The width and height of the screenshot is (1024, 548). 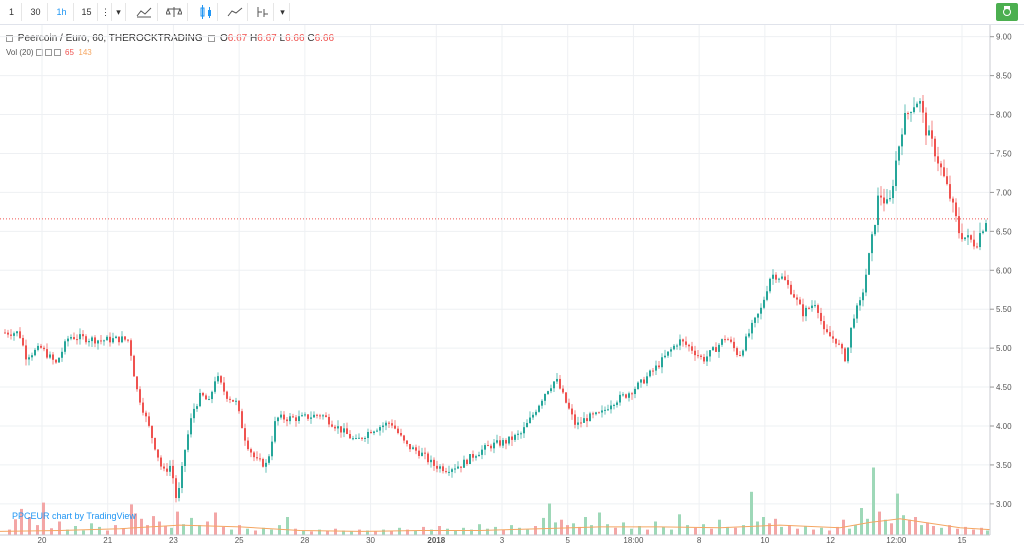 I want to click on watermark-link: PPCEUR chart by TradingView, so click(x=74, y=516).